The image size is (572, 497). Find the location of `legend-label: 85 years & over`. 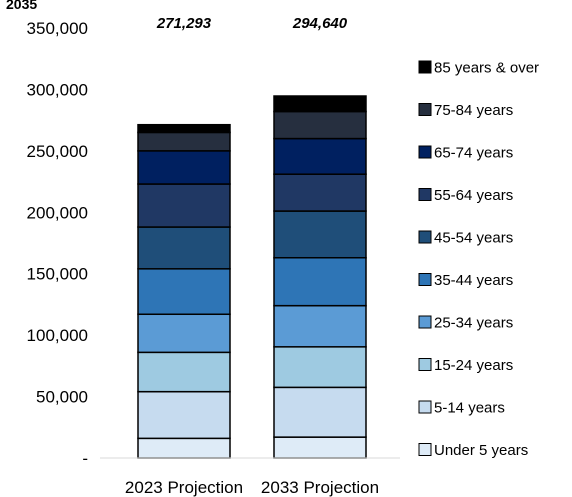

legend-label: 85 years & over is located at coordinates (486, 68).